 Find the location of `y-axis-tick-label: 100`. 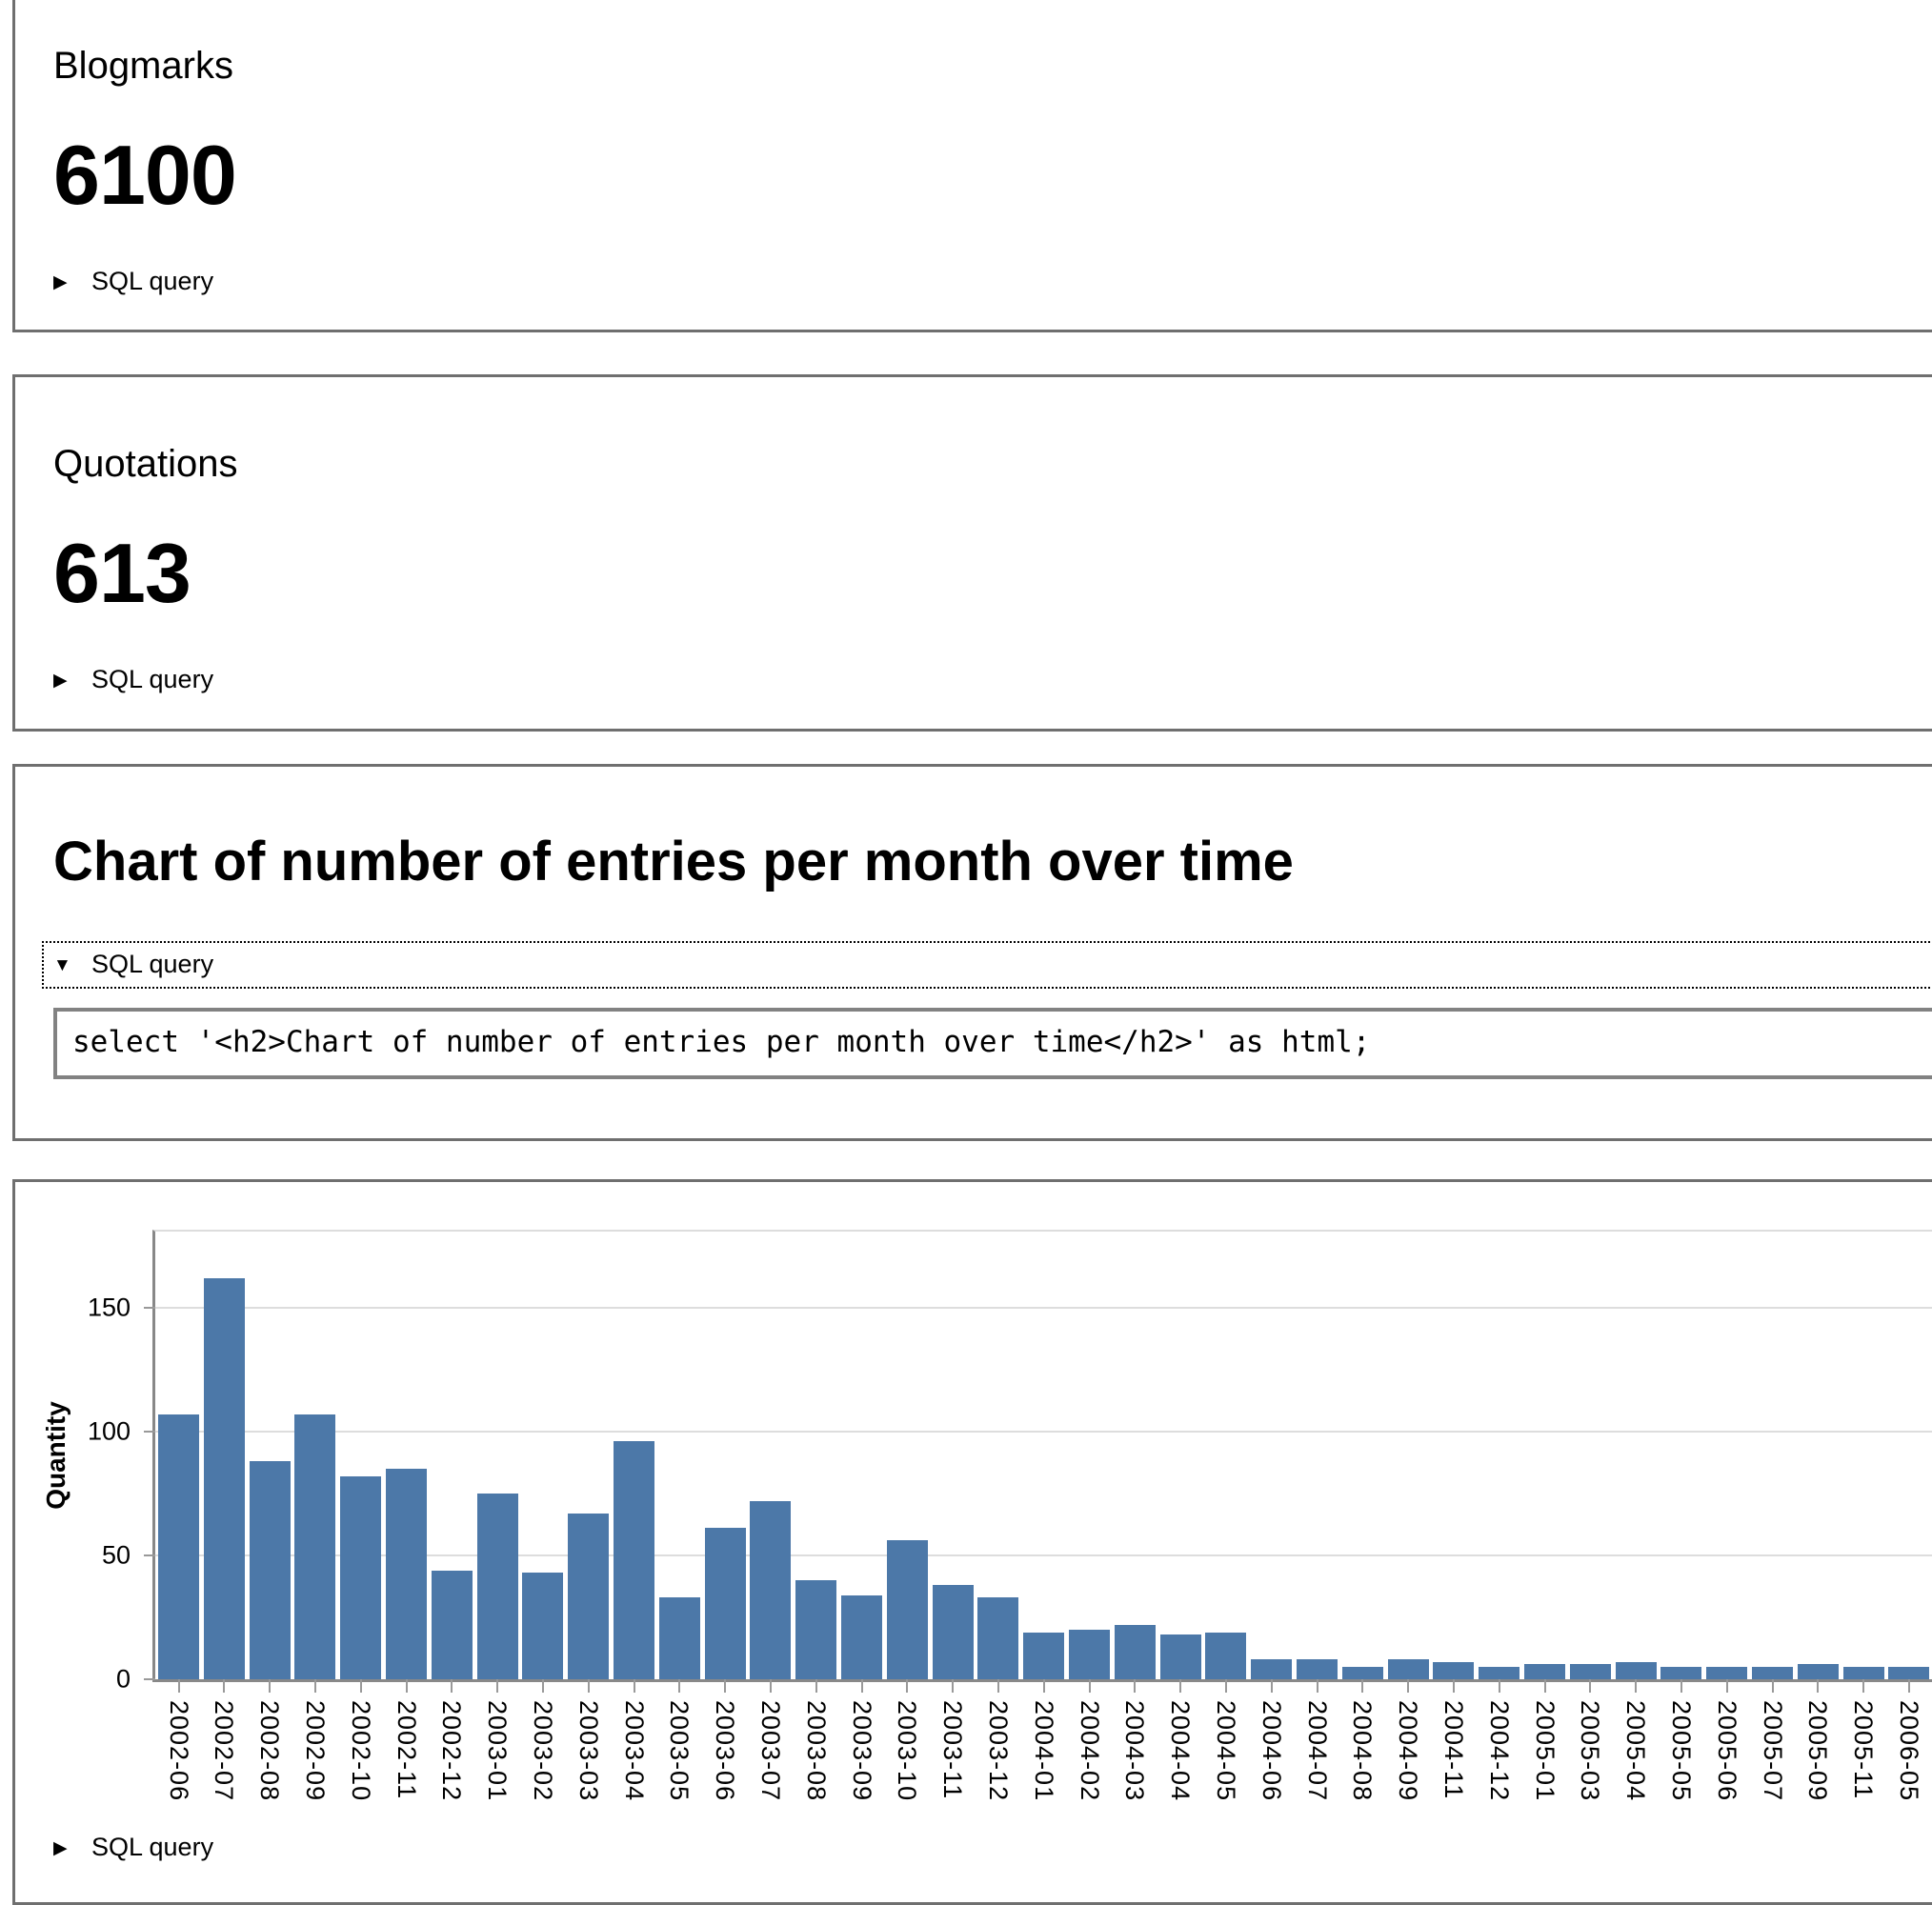

y-axis-tick-label: 100 is located at coordinates (109, 1431).